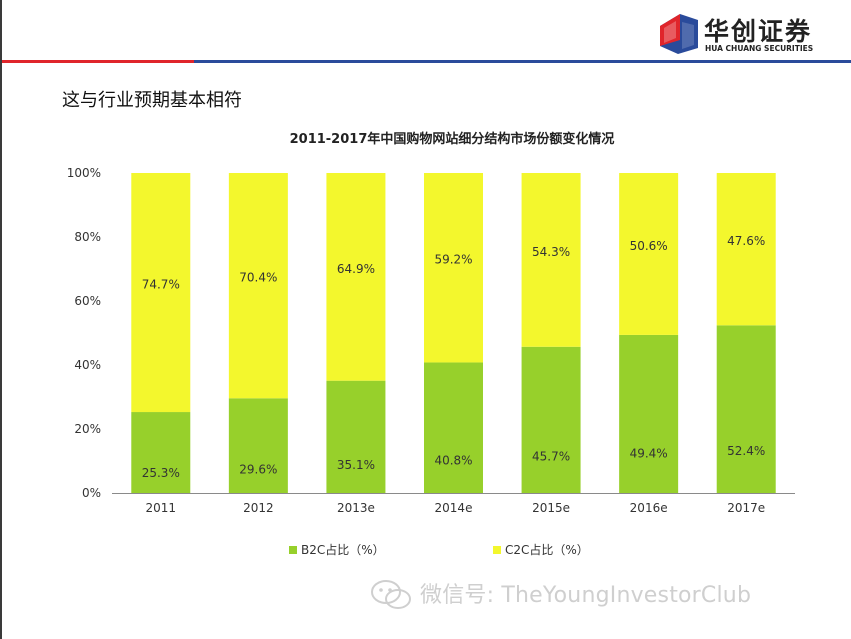  What do you see at coordinates (356, 269) in the screenshot?
I see `data-label: 64.9%` at bounding box center [356, 269].